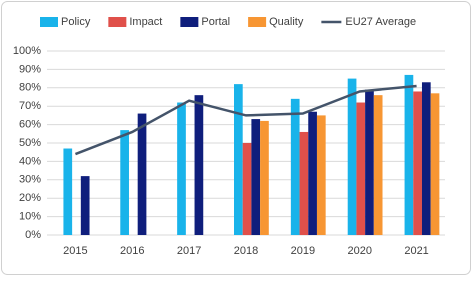  What do you see at coordinates (359, 251) in the screenshot?
I see `x-tick-label: 2020` at bounding box center [359, 251].